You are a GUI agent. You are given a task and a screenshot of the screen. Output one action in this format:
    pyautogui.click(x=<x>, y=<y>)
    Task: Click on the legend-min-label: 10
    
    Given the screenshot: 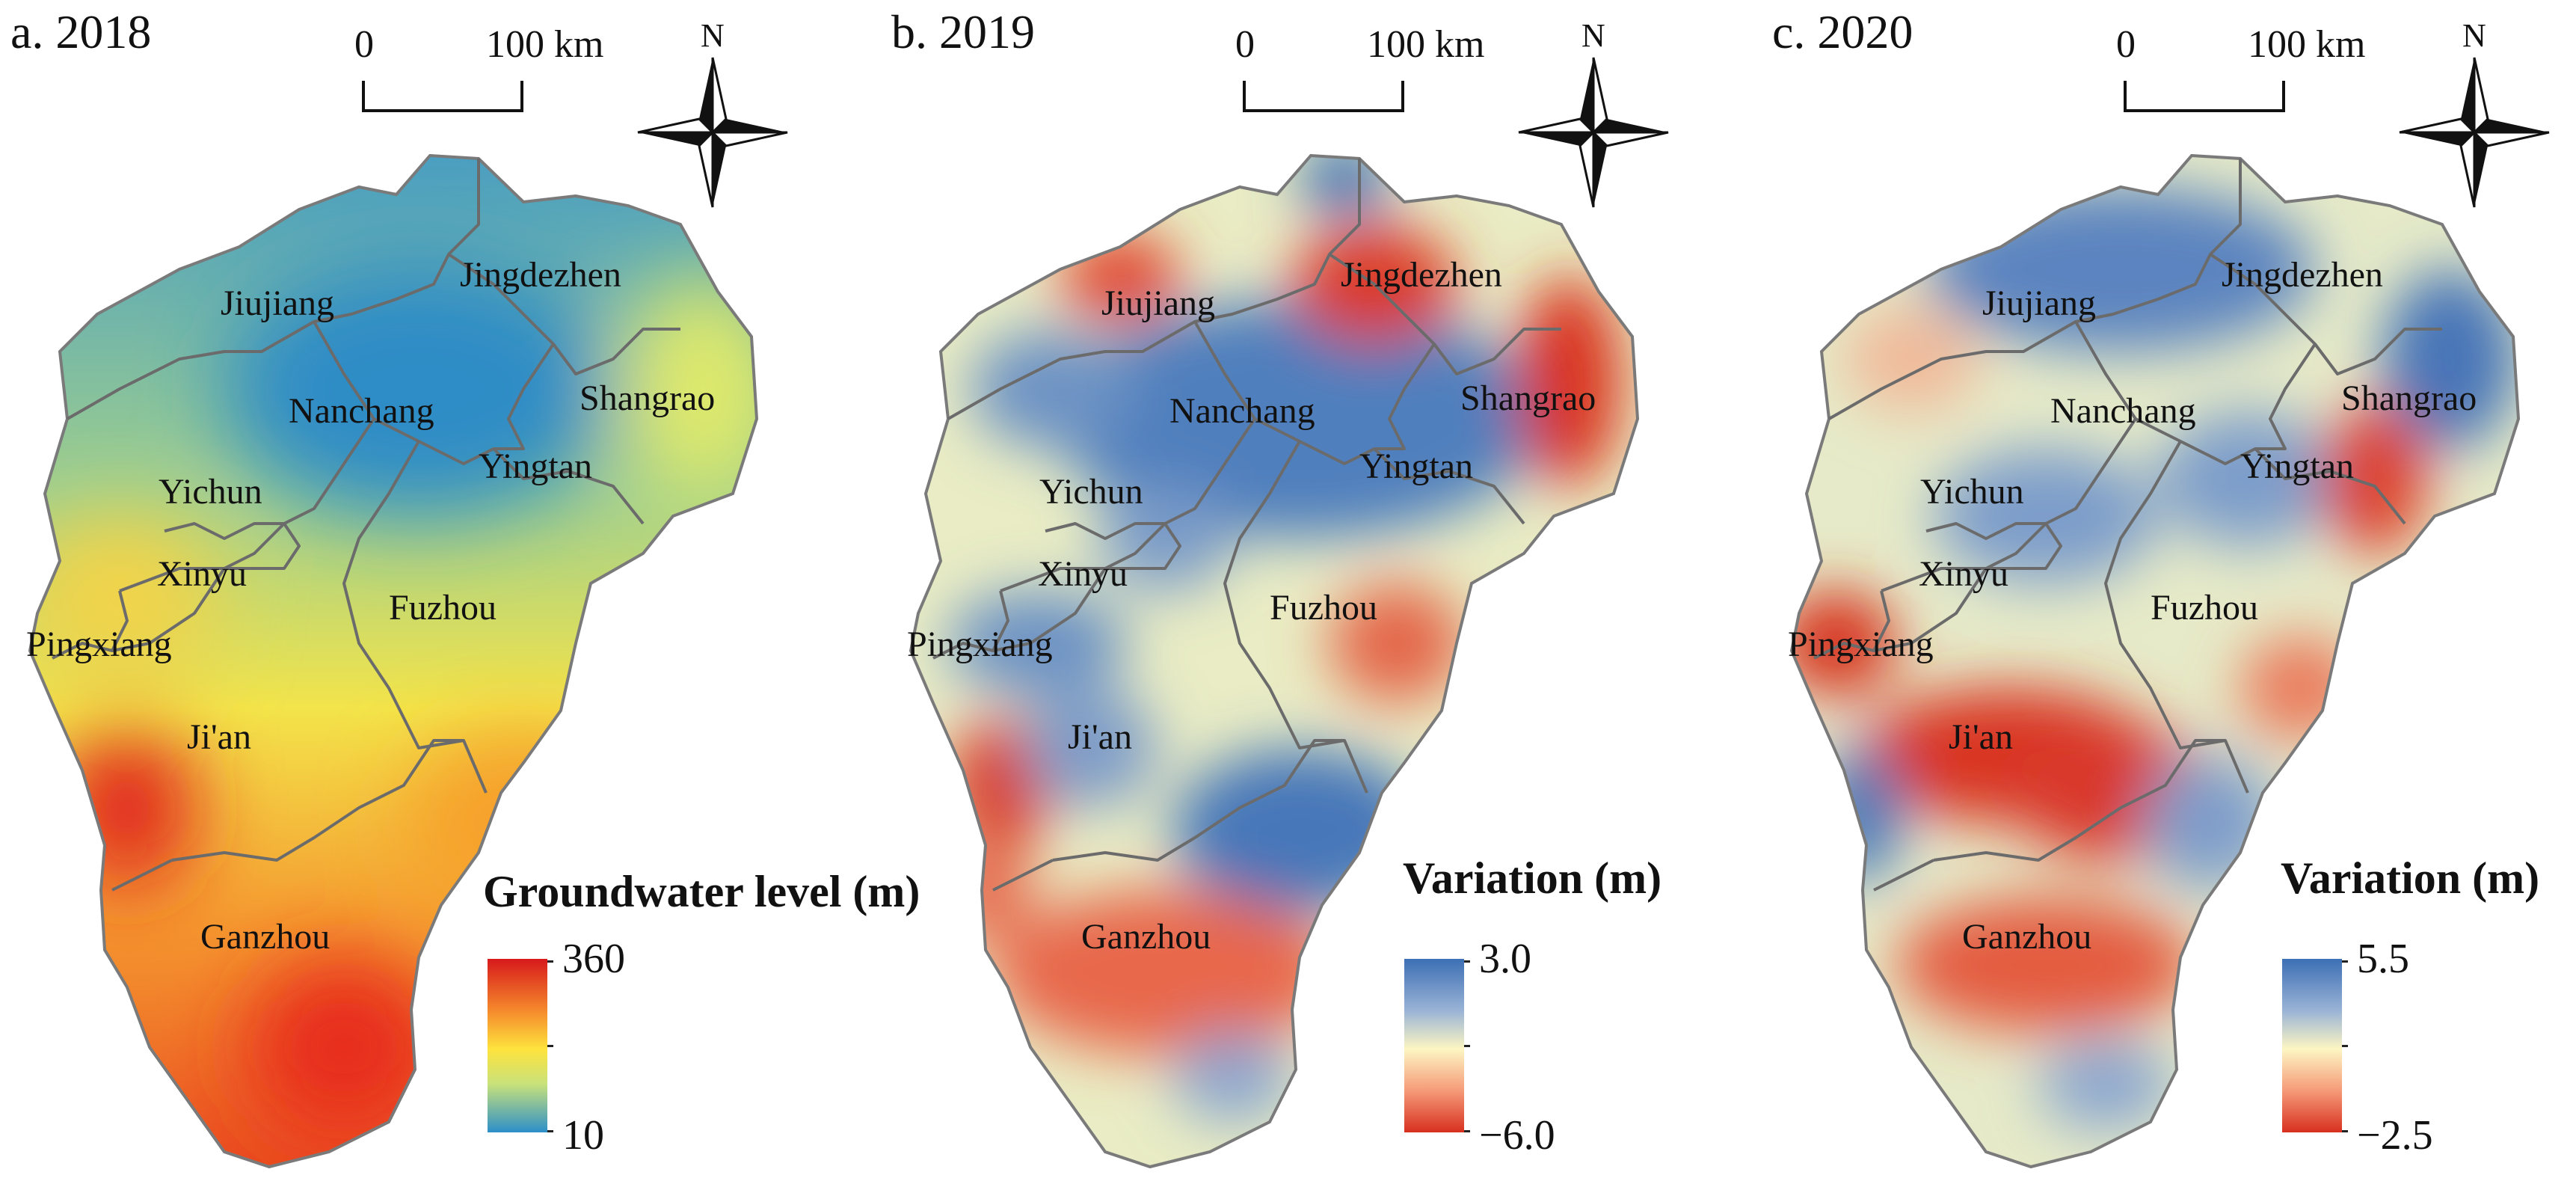 What is the action you would take?
    pyautogui.click(x=583, y=1135)
    